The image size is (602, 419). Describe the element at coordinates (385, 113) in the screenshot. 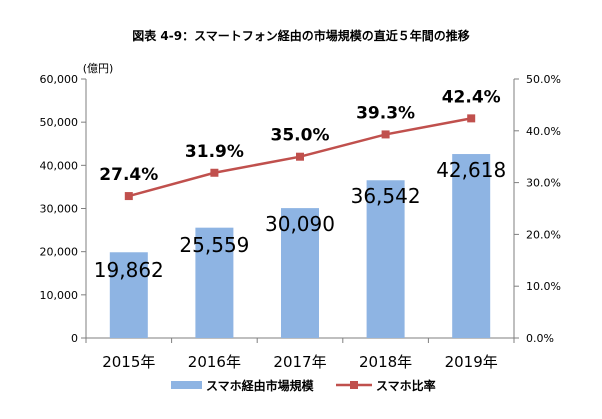

I see `line-data-label: 39.3%` at that location.